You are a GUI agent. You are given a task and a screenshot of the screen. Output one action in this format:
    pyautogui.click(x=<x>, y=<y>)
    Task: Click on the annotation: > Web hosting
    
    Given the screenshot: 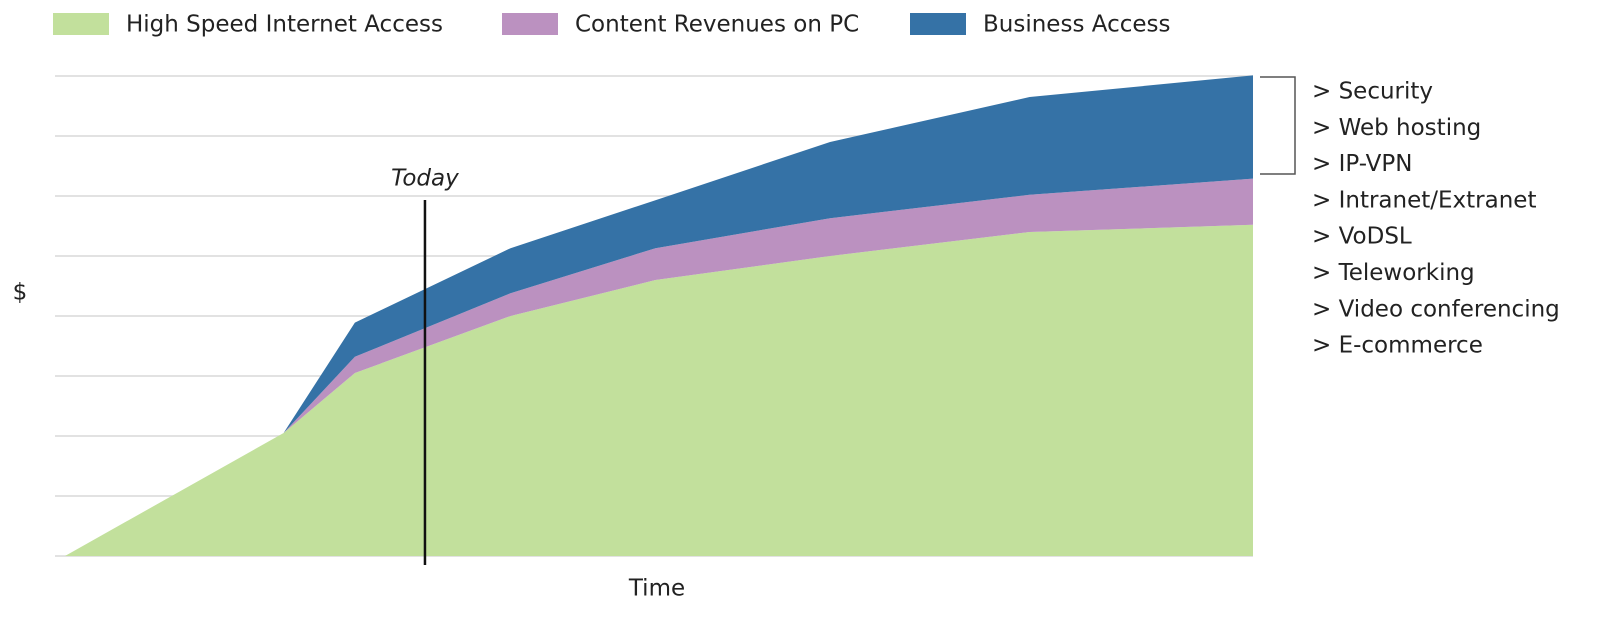 What is the action you would take?
    pyautogui.click(x=1396, y=128)
    